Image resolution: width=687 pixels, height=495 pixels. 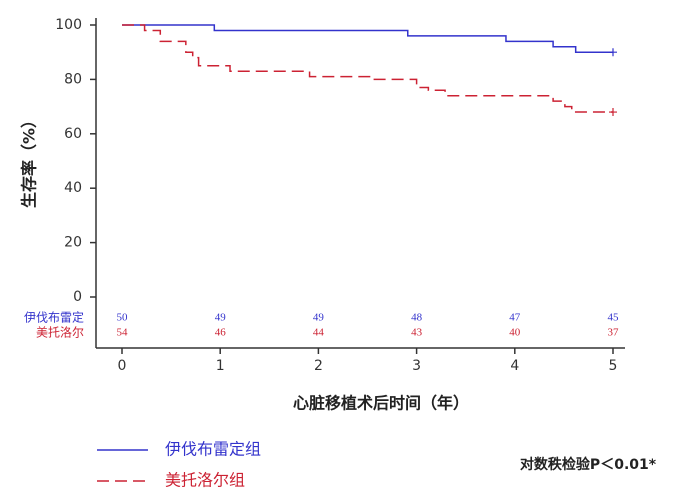 I want to click on y-tick-label: 20, so click(x=73, y=243).